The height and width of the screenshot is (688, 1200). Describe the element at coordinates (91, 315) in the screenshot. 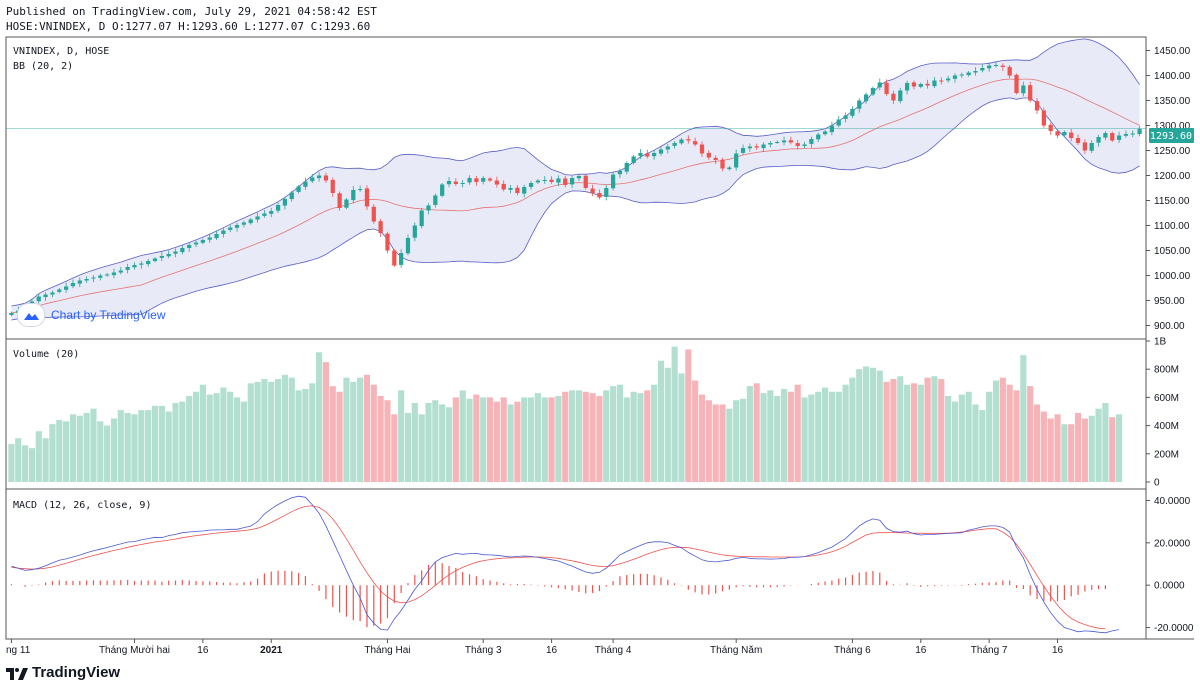

I see `chart-watermark: Chart by TradingView` at that location.